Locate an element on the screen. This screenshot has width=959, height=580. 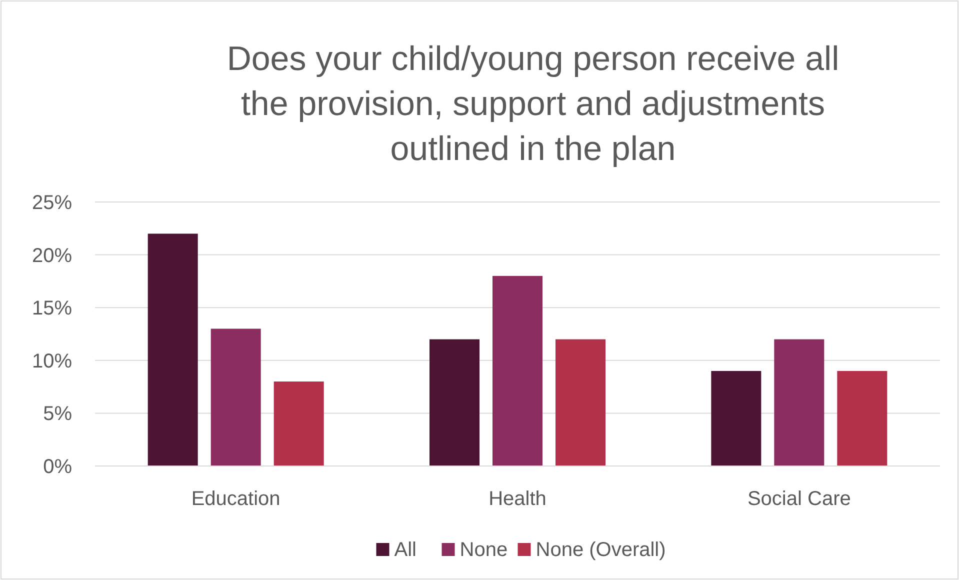
y-tick-label: 0% is located at coordinates (57, 467).